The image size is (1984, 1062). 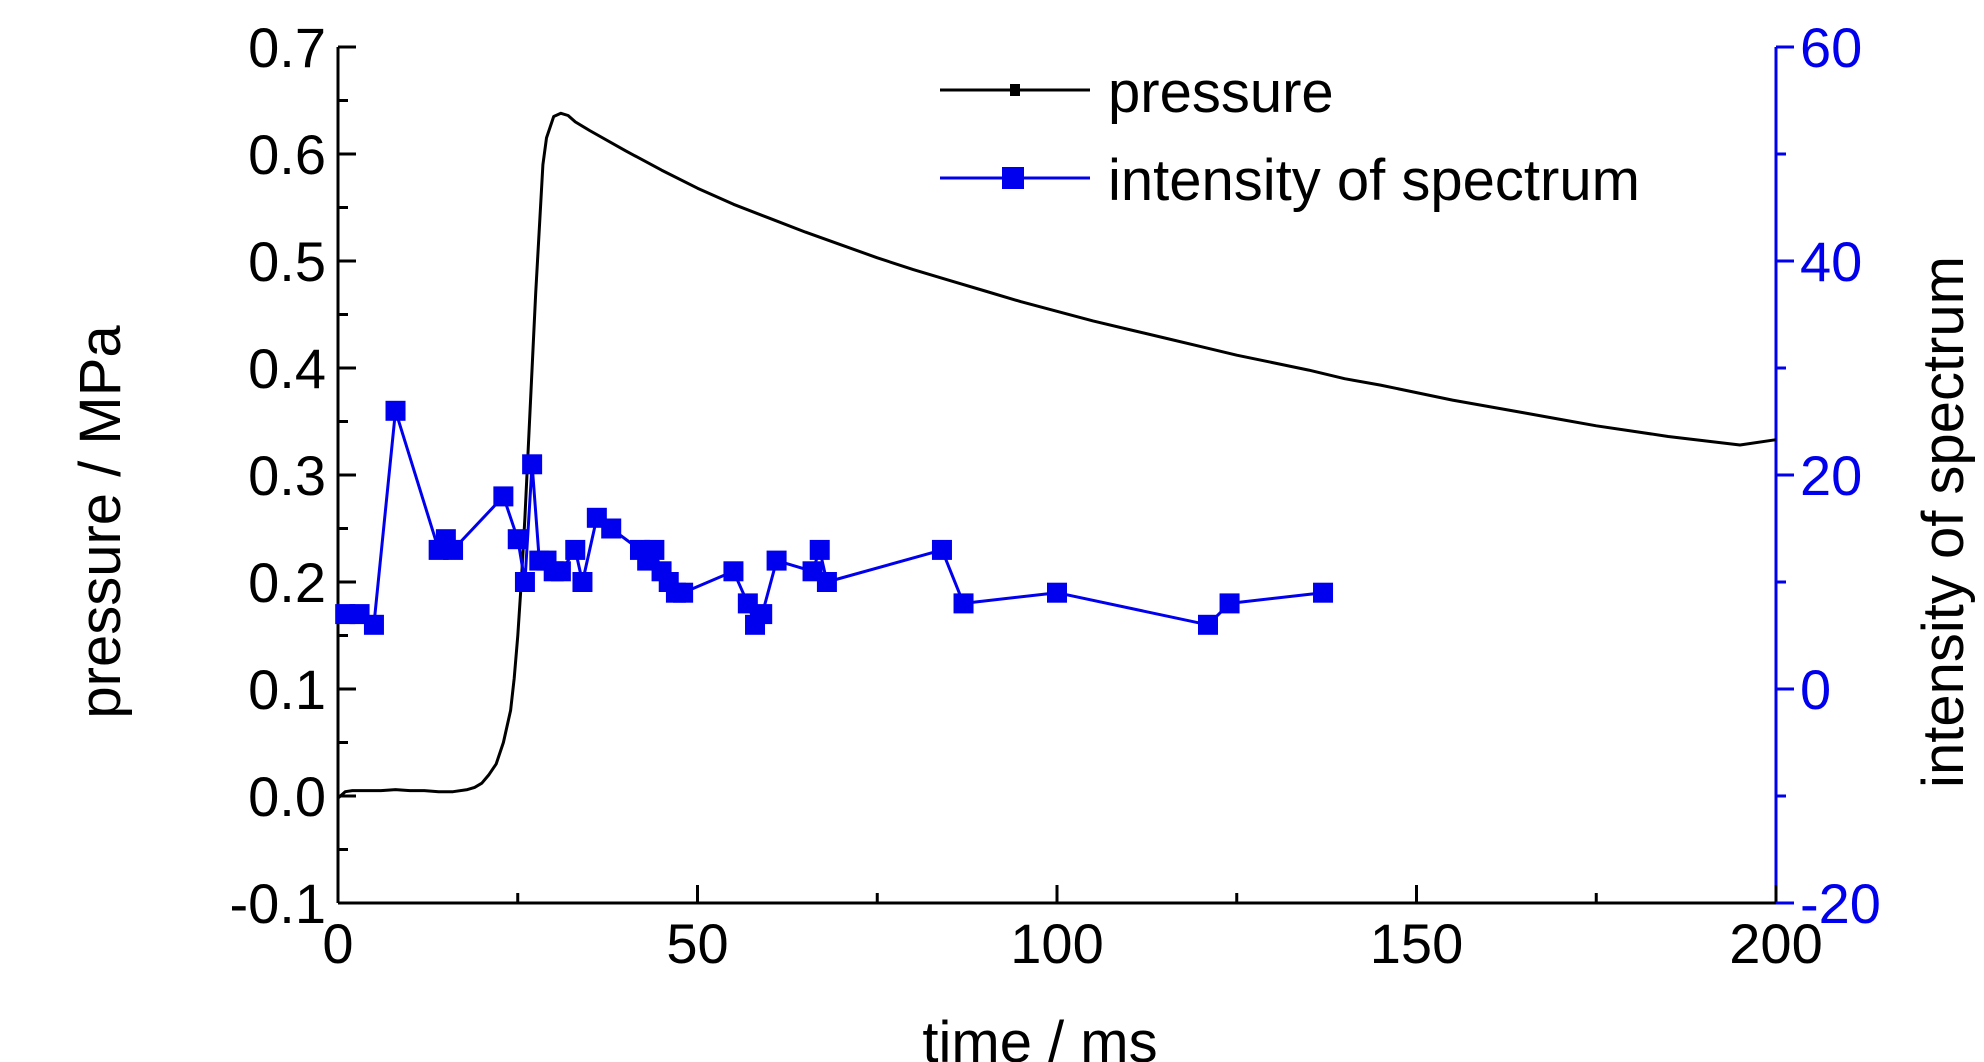 I want to click on y-tick-label: 0.4, so click(x=287, y=368).